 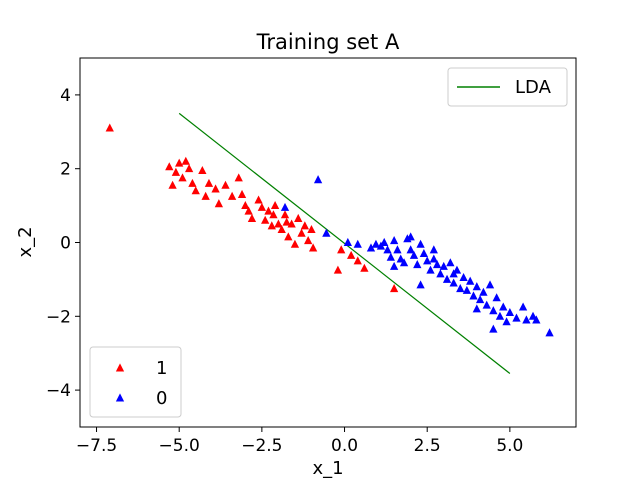 What do you see at coordinates (65, 170) in the screenshot?
I see `y-tick-label: 2` at bounding box center [65, 170].